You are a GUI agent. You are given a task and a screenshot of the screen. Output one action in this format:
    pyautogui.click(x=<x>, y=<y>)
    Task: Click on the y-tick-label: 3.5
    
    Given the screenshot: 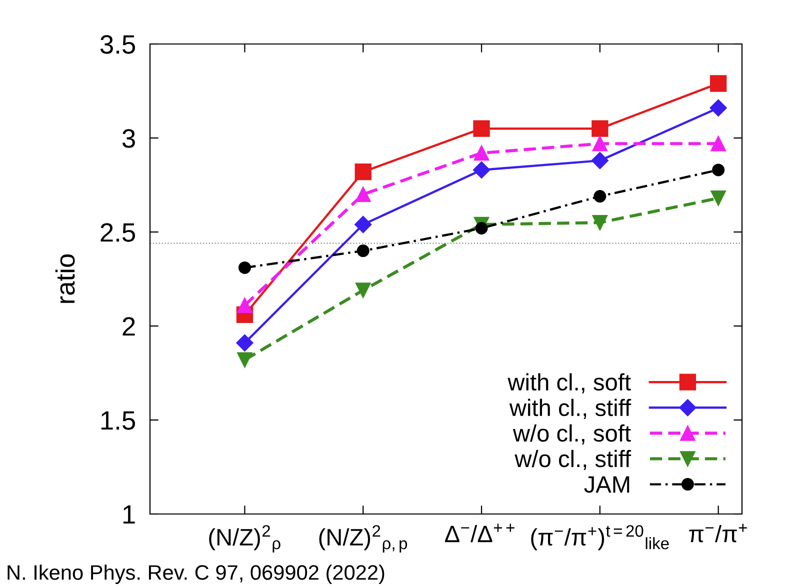 What is the action you would take?
    pyautogui.click(x=118, y=44)
    